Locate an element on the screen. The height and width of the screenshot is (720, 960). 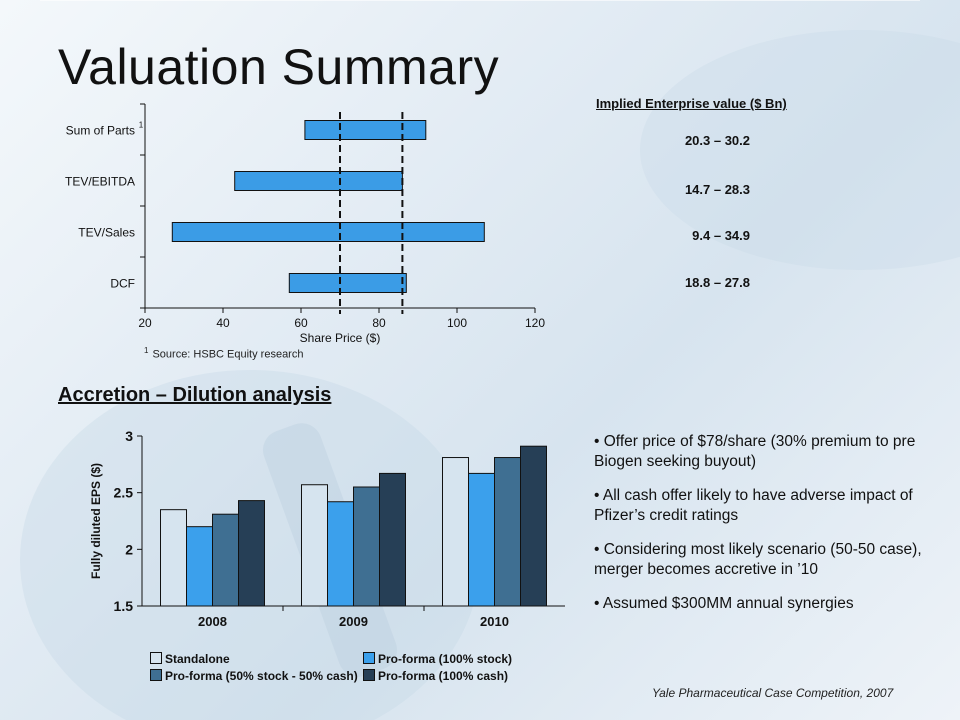
x-tick-label: 100 is located at coordinates (457, 323).